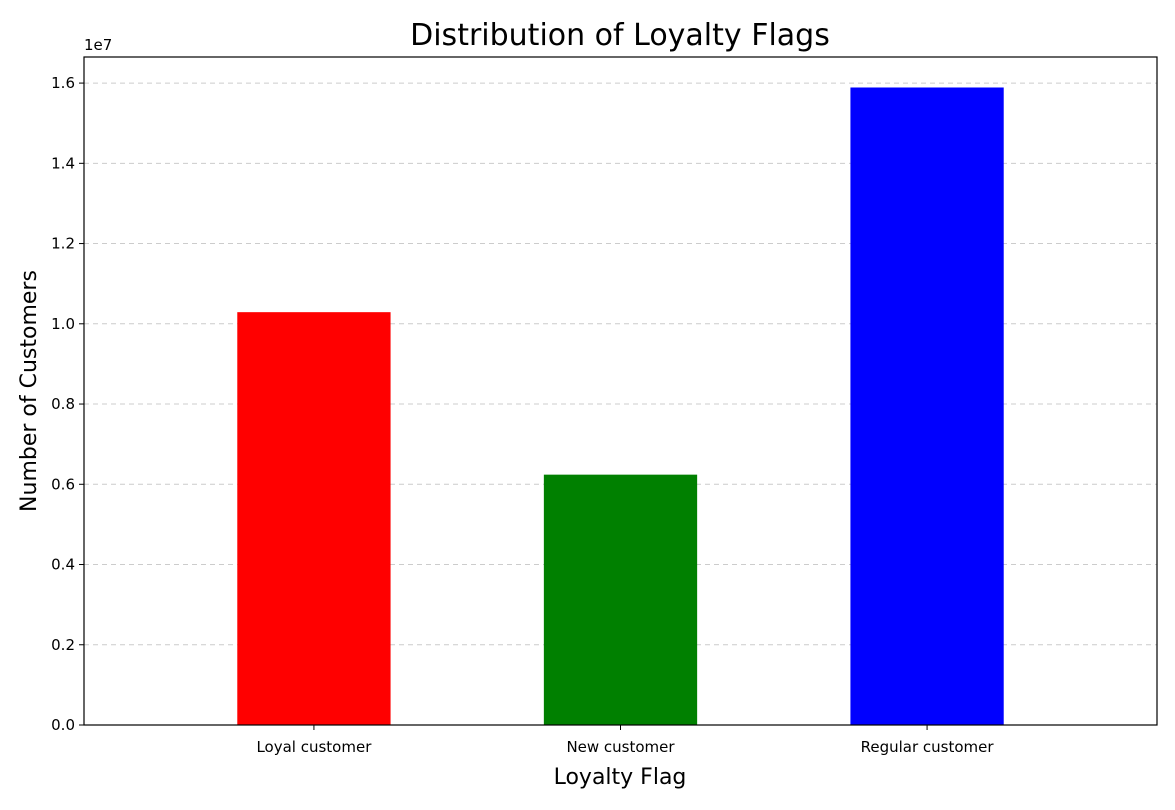  What do you see at coordinates (620, 777) in the screenshot?
I see `x-axis-label: Loyalty Flag` at bounding box center [620, 777].